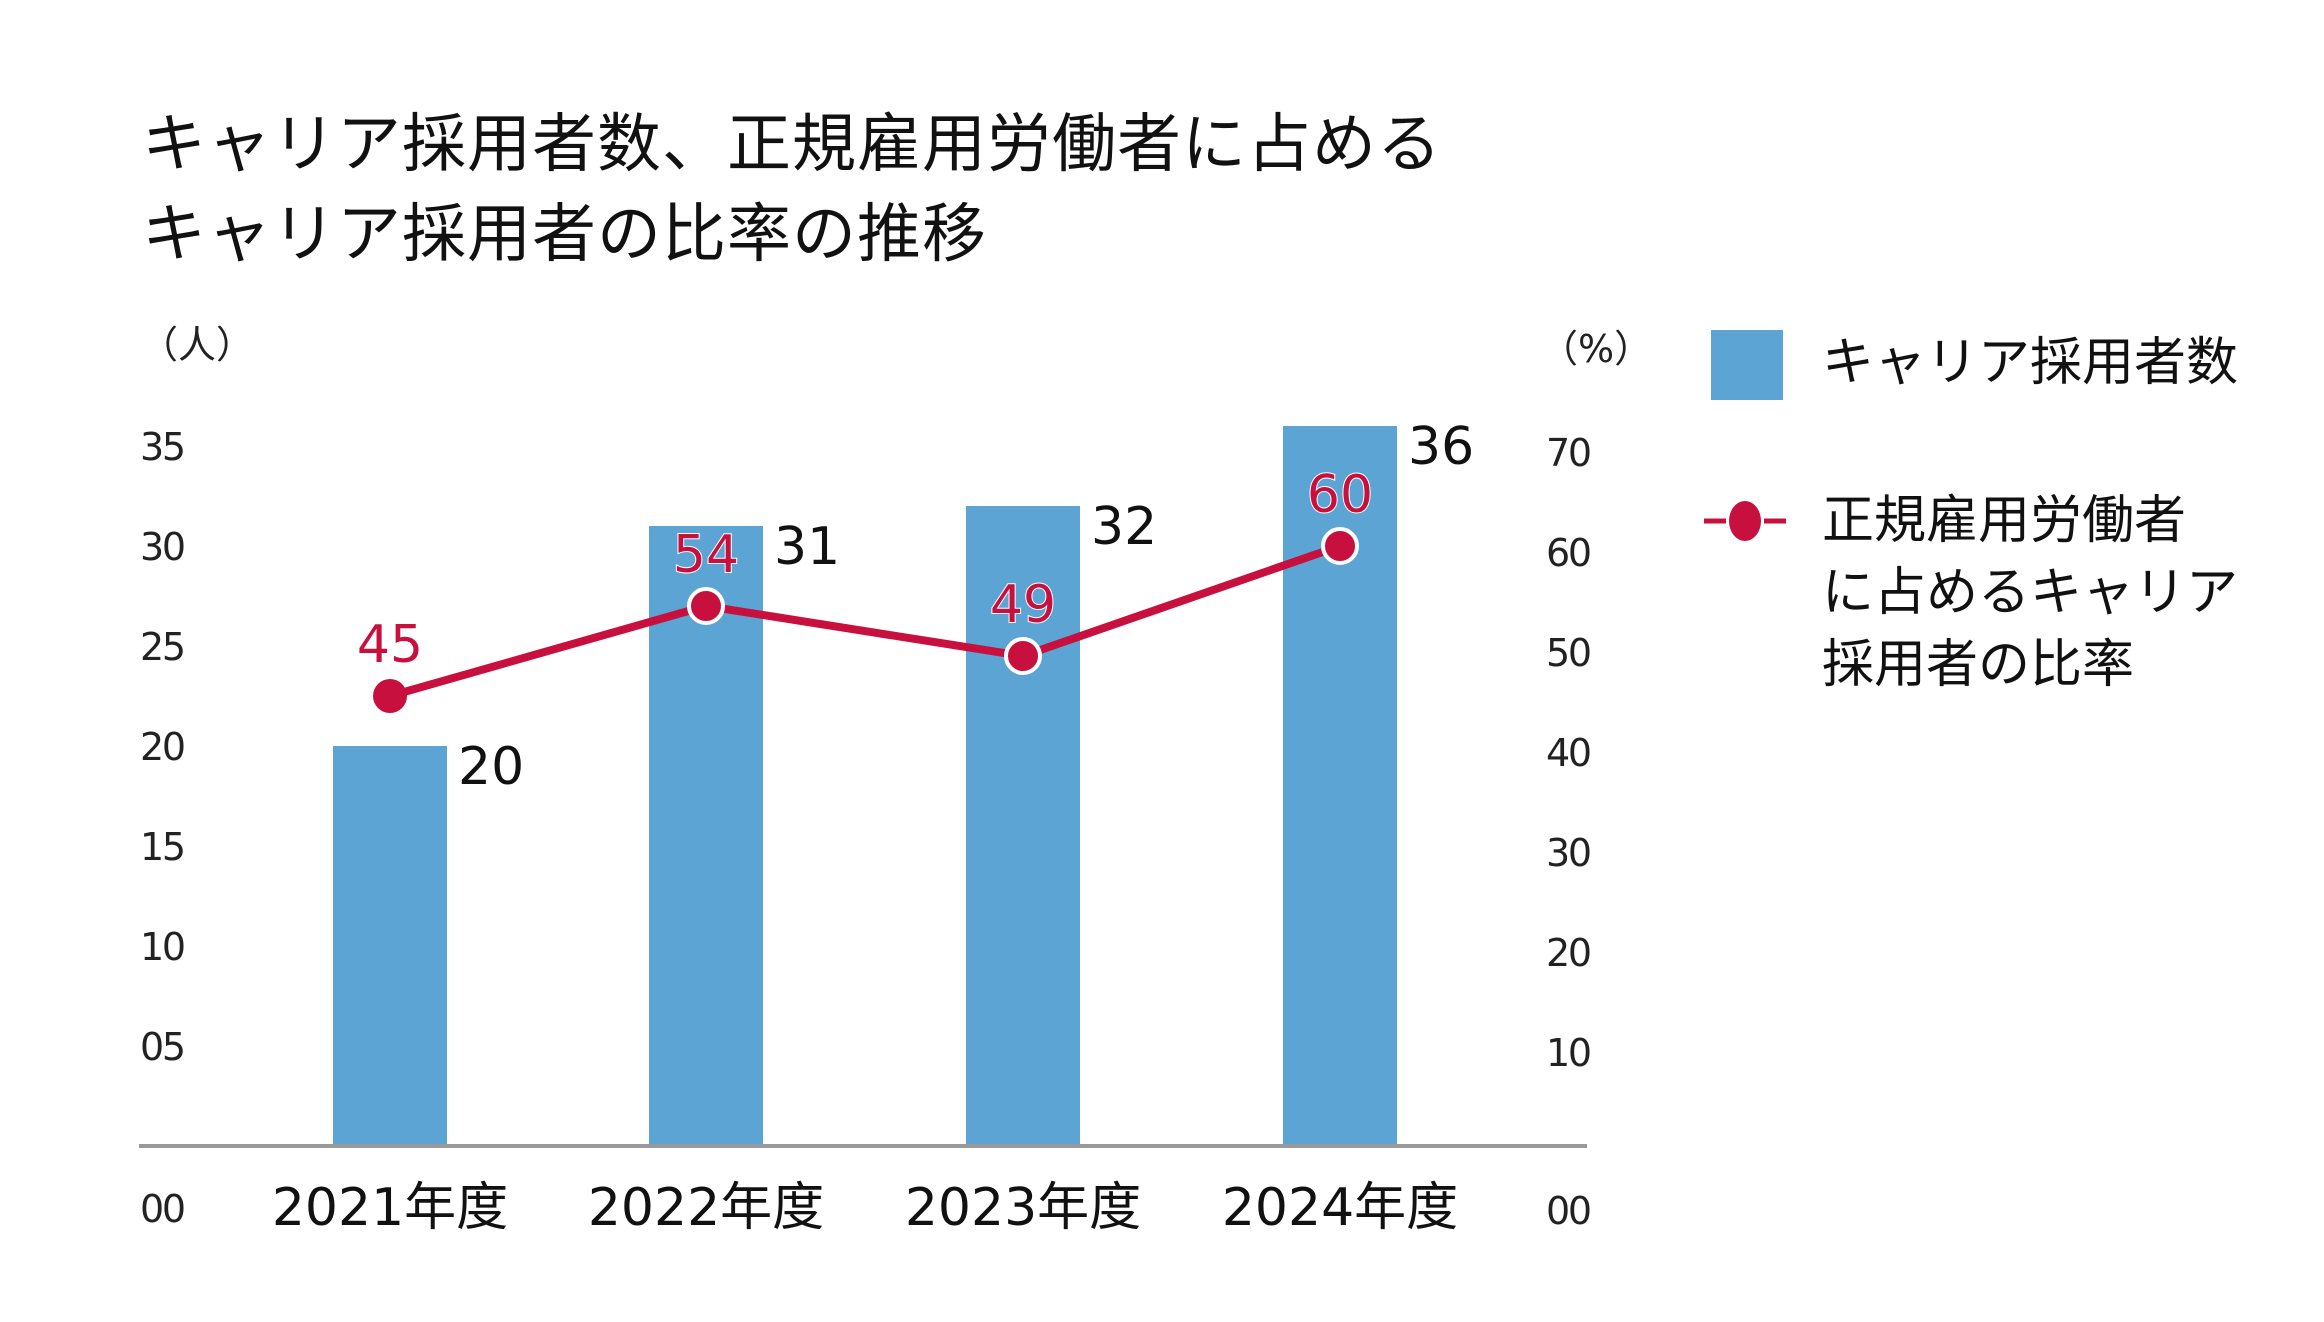 Image resolution: width=2324 pixels, height=1322 pixels. I want to click on line-point-2022年度, so click(706, 606).